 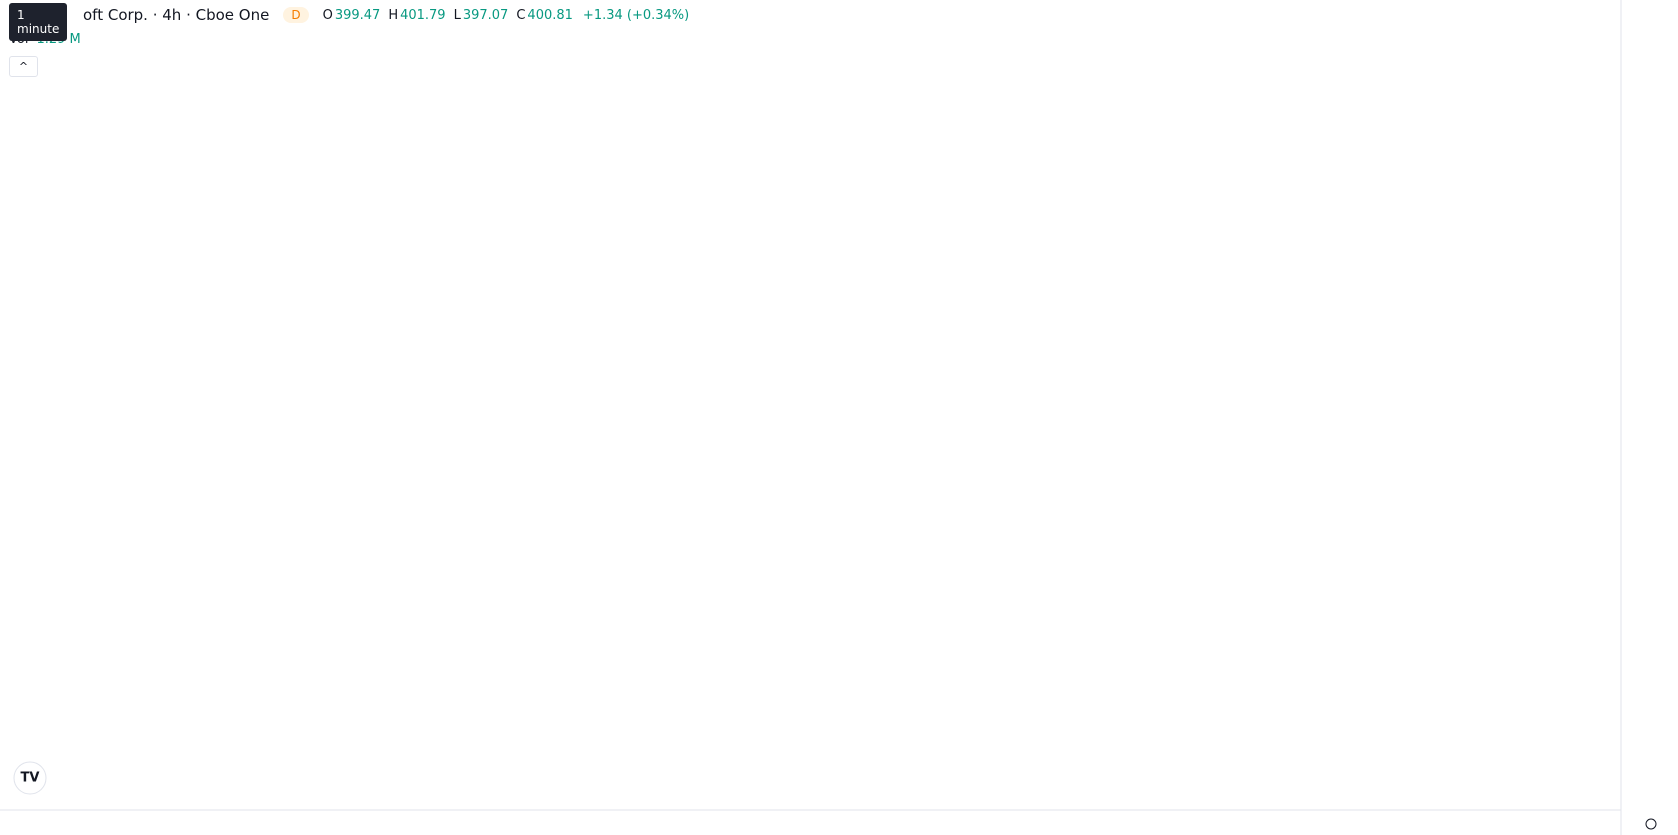 What do you see at coordinates (636, 15) in the screenshot?
I see `change: +1.34 (+0.34%)` at bounding box center [636, 15].